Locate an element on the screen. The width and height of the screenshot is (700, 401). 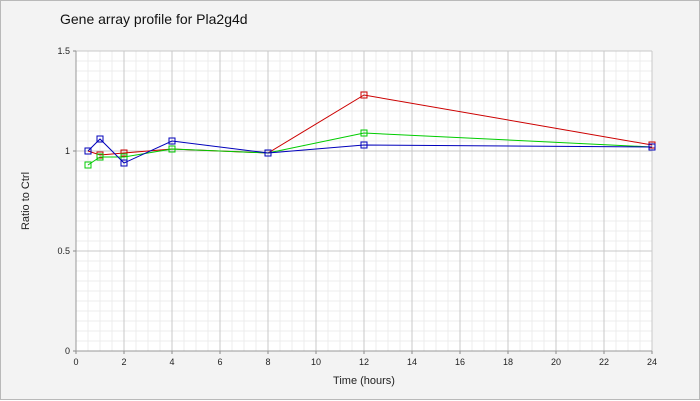
x-tick-label: 14 is located at coordinates (412, 362).